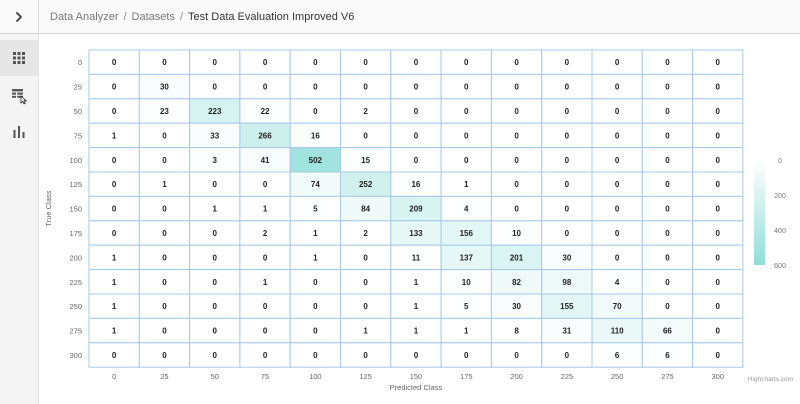  What do you see at coordinates (78, 87) in the screenshot?
I see `y-tick-label: 25` at bounding box center [78, 87].